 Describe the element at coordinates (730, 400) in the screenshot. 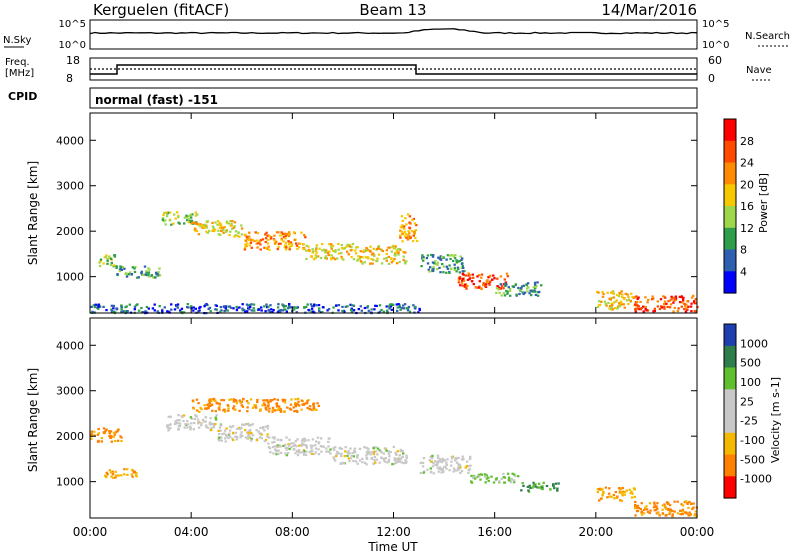

I see `colorbar-segment` at that location.